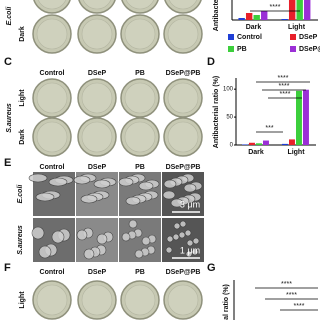 The width and height of the screenshot is (320, 320). Describe the element at coordinates (242, 49) in the screenshot. I see `legend-label: PB` at that location.